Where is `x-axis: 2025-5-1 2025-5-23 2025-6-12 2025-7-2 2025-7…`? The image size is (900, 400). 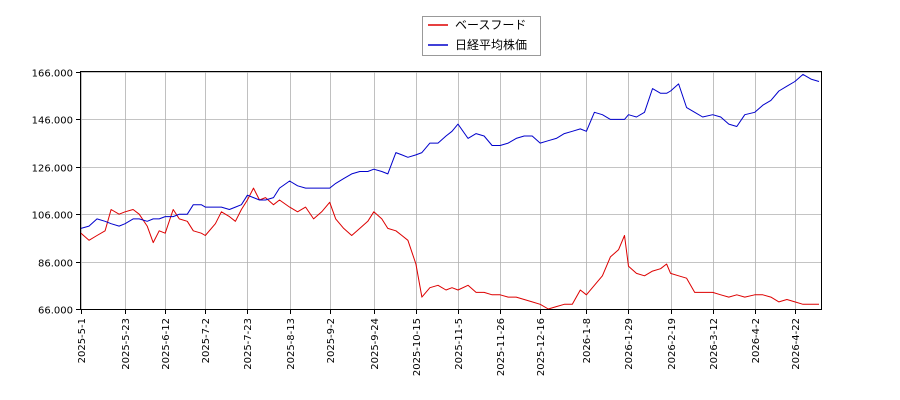
x-axis: 2025-5-1 2025-5-23 2025-6-12 2025-7-2 2025-7… is located at coordinates (439, 342).